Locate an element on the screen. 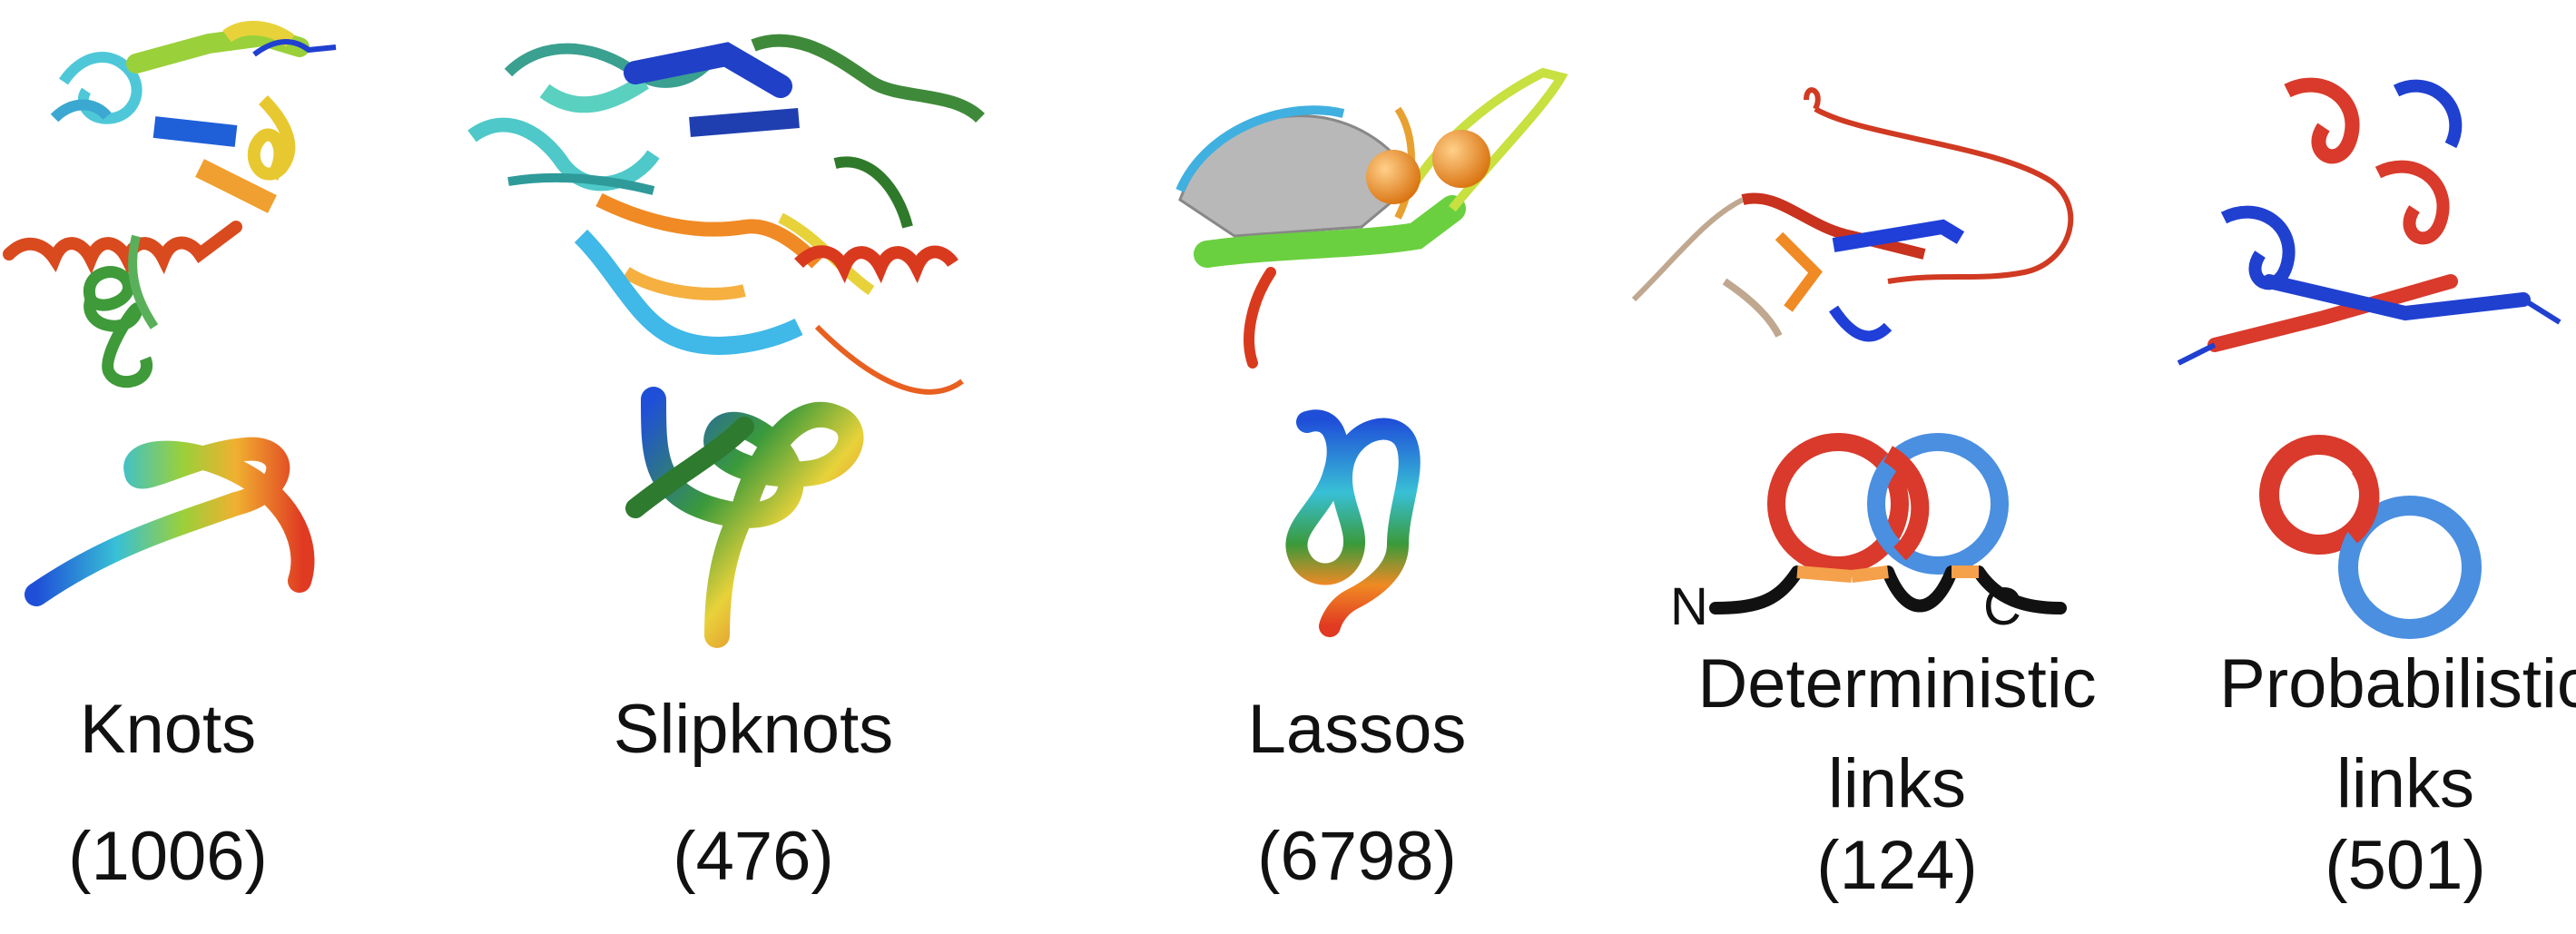 The width and height of the screenshot is (2576, 934). lasso-tube-diagram is located at coordinates (1353, 523).